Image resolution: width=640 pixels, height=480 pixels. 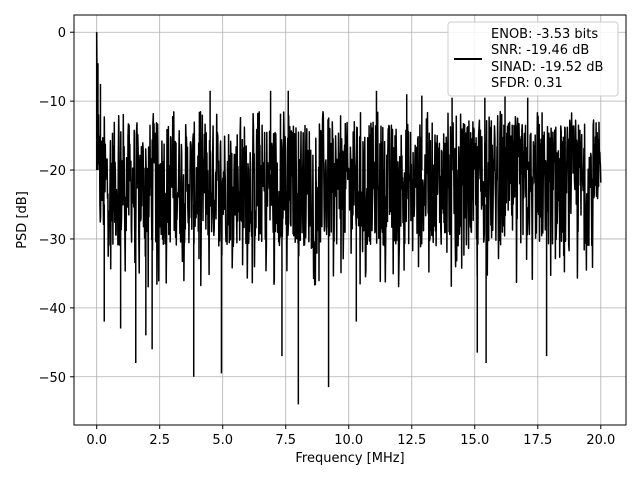 What do you see at coordinates (22, 220) in the screenshot?
I see `y-axis-label: PSD [dB]` at bounding box center [22, 220].